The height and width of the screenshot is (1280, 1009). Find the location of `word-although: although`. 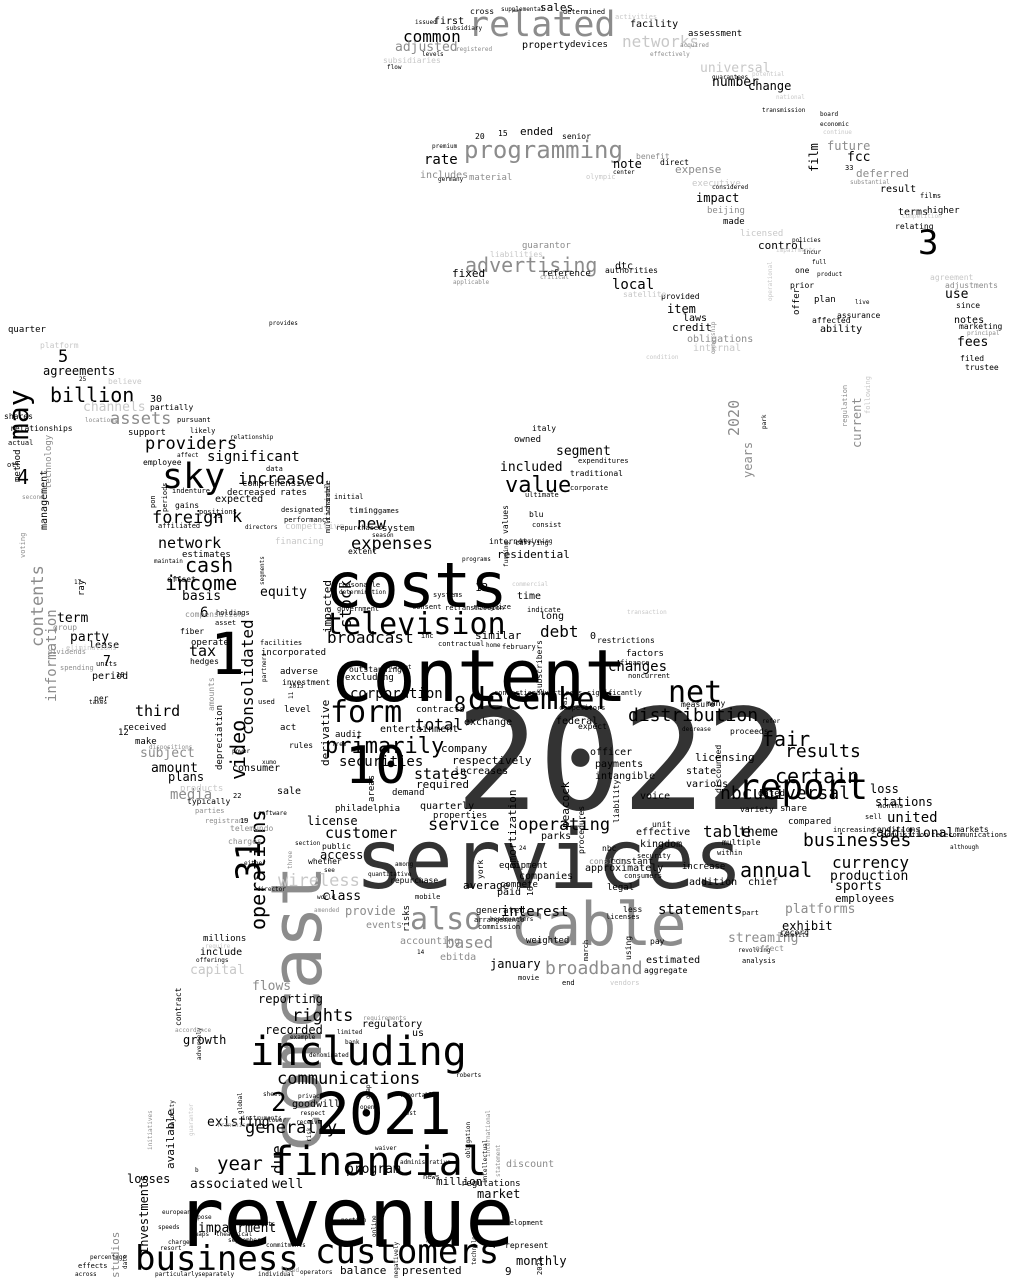

word-although: although is located at coordinates (964, 847).